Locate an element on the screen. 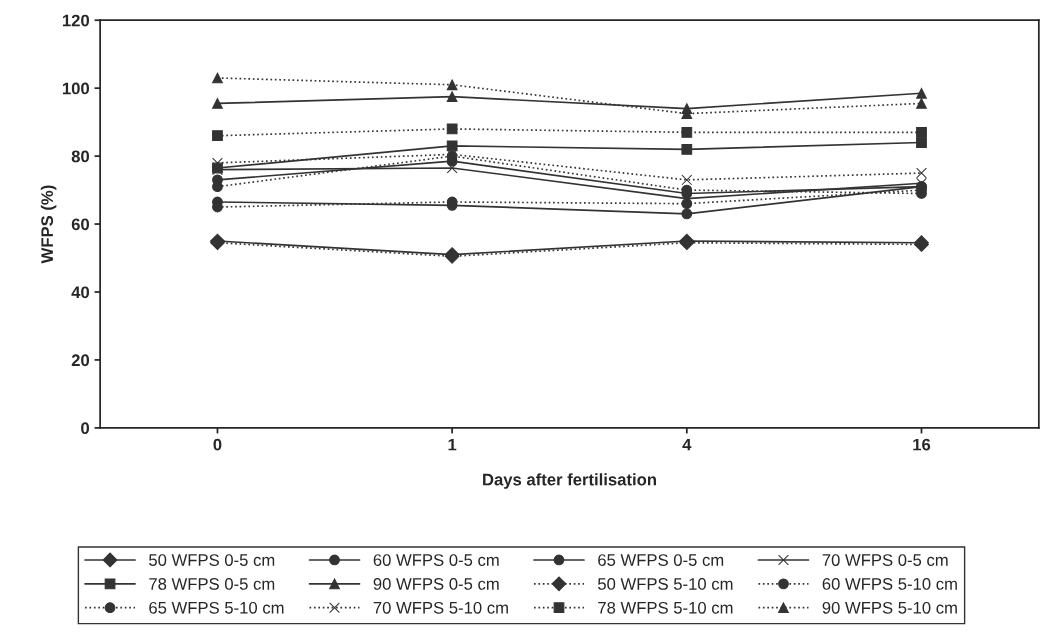 The width and height of the screenshot is (1043, 632). legend-label: 65 WFPS 5-10 cm is located at coordinates (216, 607).